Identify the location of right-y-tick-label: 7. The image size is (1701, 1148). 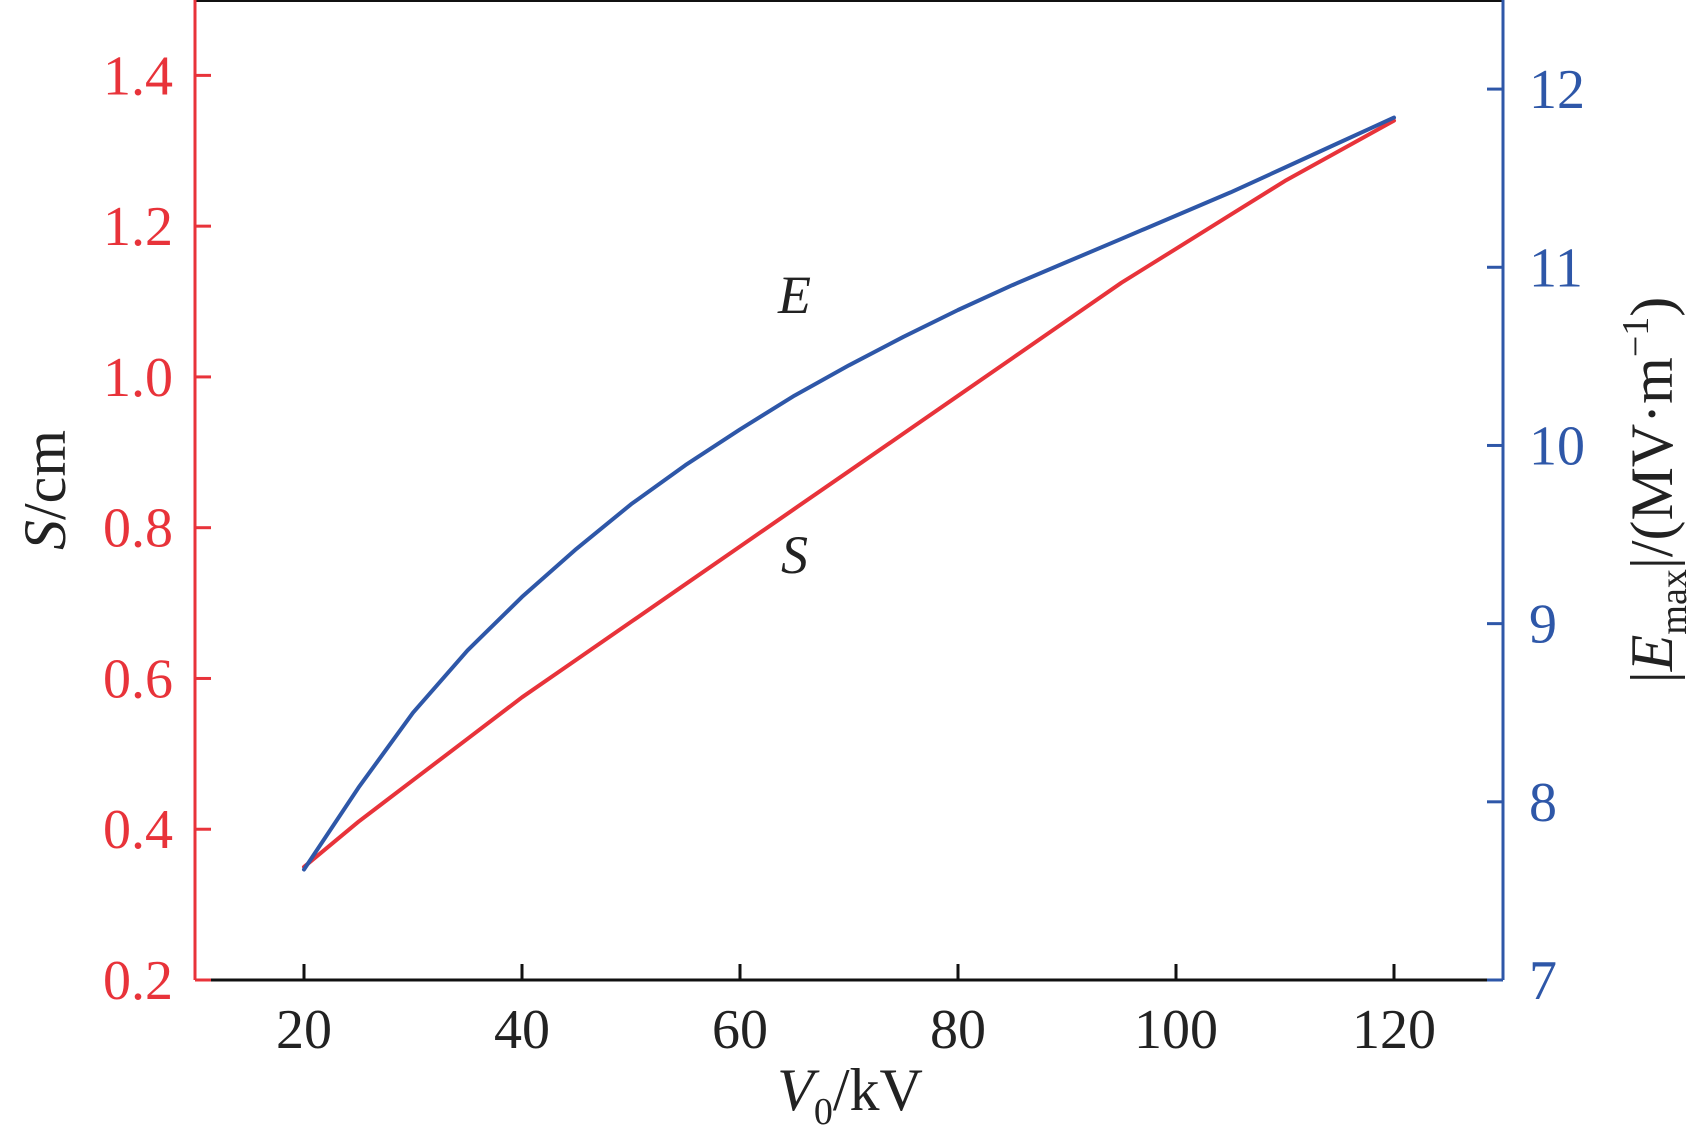
(1543, 981).